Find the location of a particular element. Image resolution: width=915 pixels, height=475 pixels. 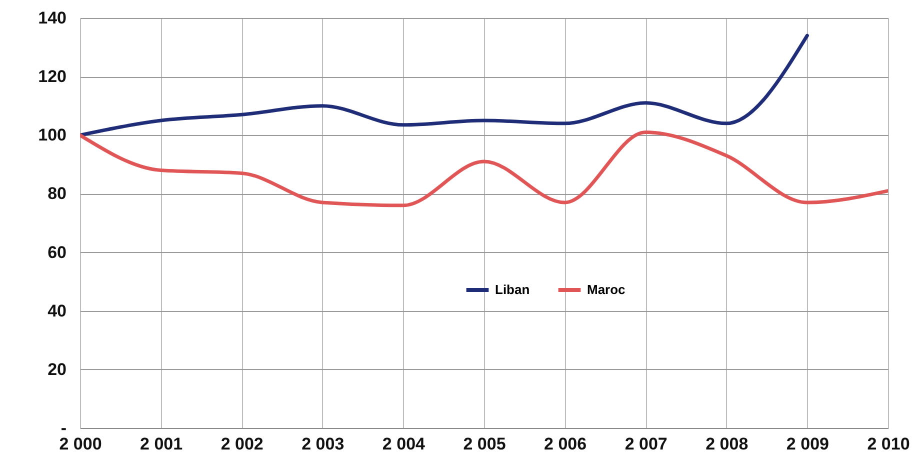

y-tick-label: 40 is located at coordinates (57, 310).